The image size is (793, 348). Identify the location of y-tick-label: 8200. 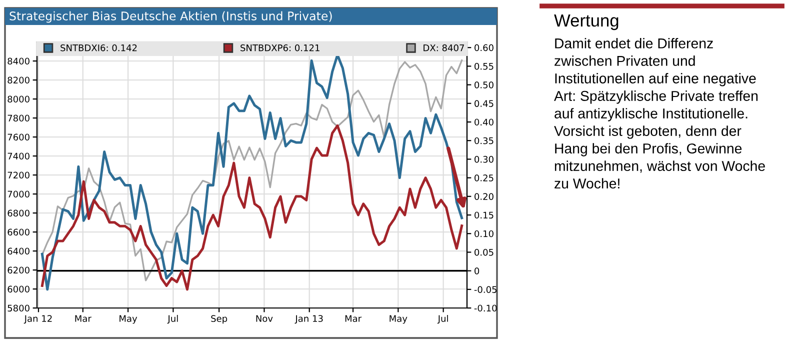
(19, 80).